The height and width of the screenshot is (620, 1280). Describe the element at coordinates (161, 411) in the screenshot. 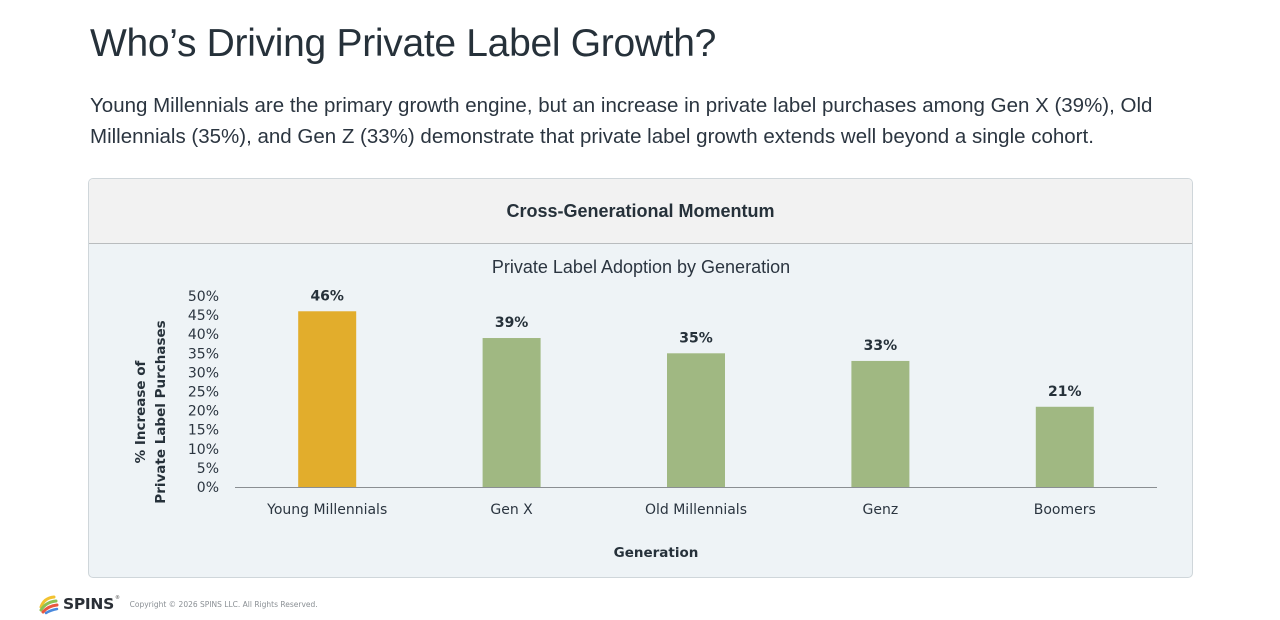

I see `y-axis-title-line: Private Label Purchases` at that location.